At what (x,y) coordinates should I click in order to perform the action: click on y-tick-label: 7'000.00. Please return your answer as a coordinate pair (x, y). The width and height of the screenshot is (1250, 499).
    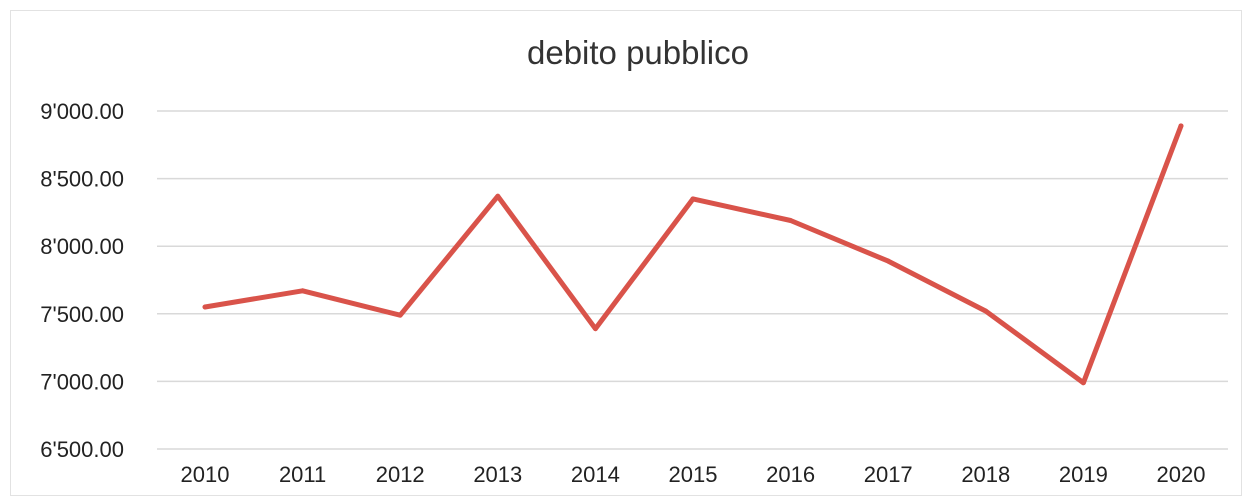
    Looking at the image, I should click on (82, 381).